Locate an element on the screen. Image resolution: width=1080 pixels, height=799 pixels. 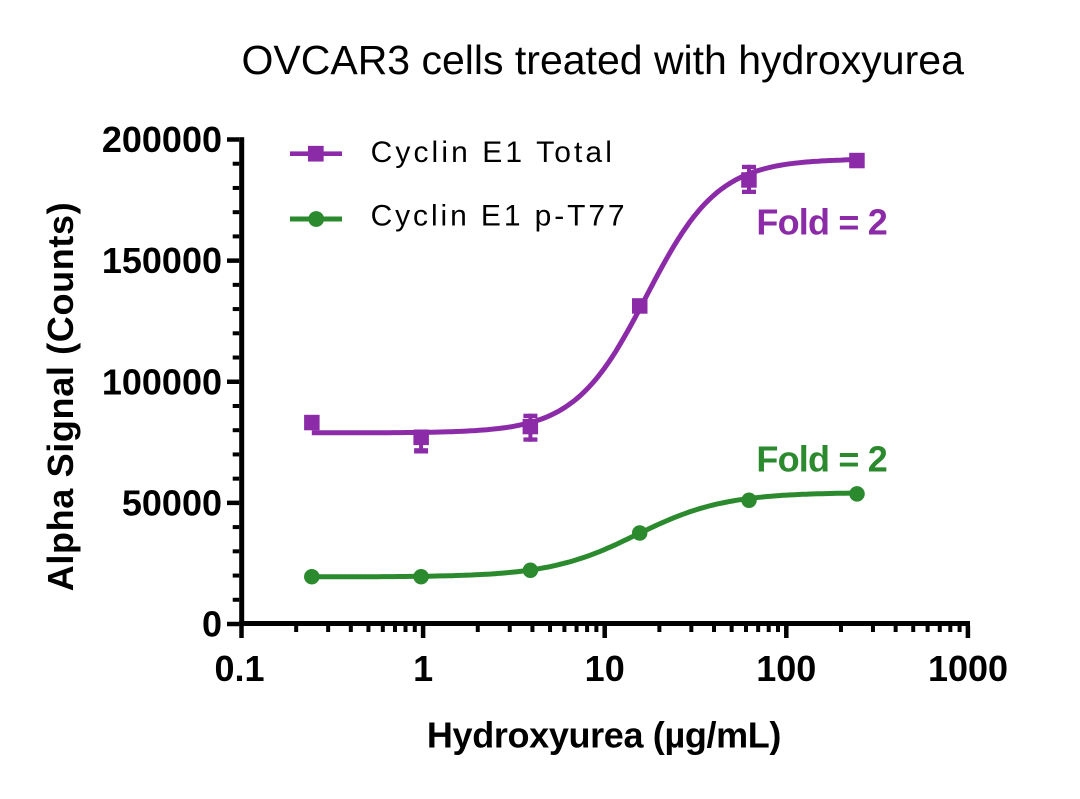
svg-text:OVCAR3 cells treated with hydr: OVCAR3 cells treated with hydroxyurea is located at coordinates (603, 60).